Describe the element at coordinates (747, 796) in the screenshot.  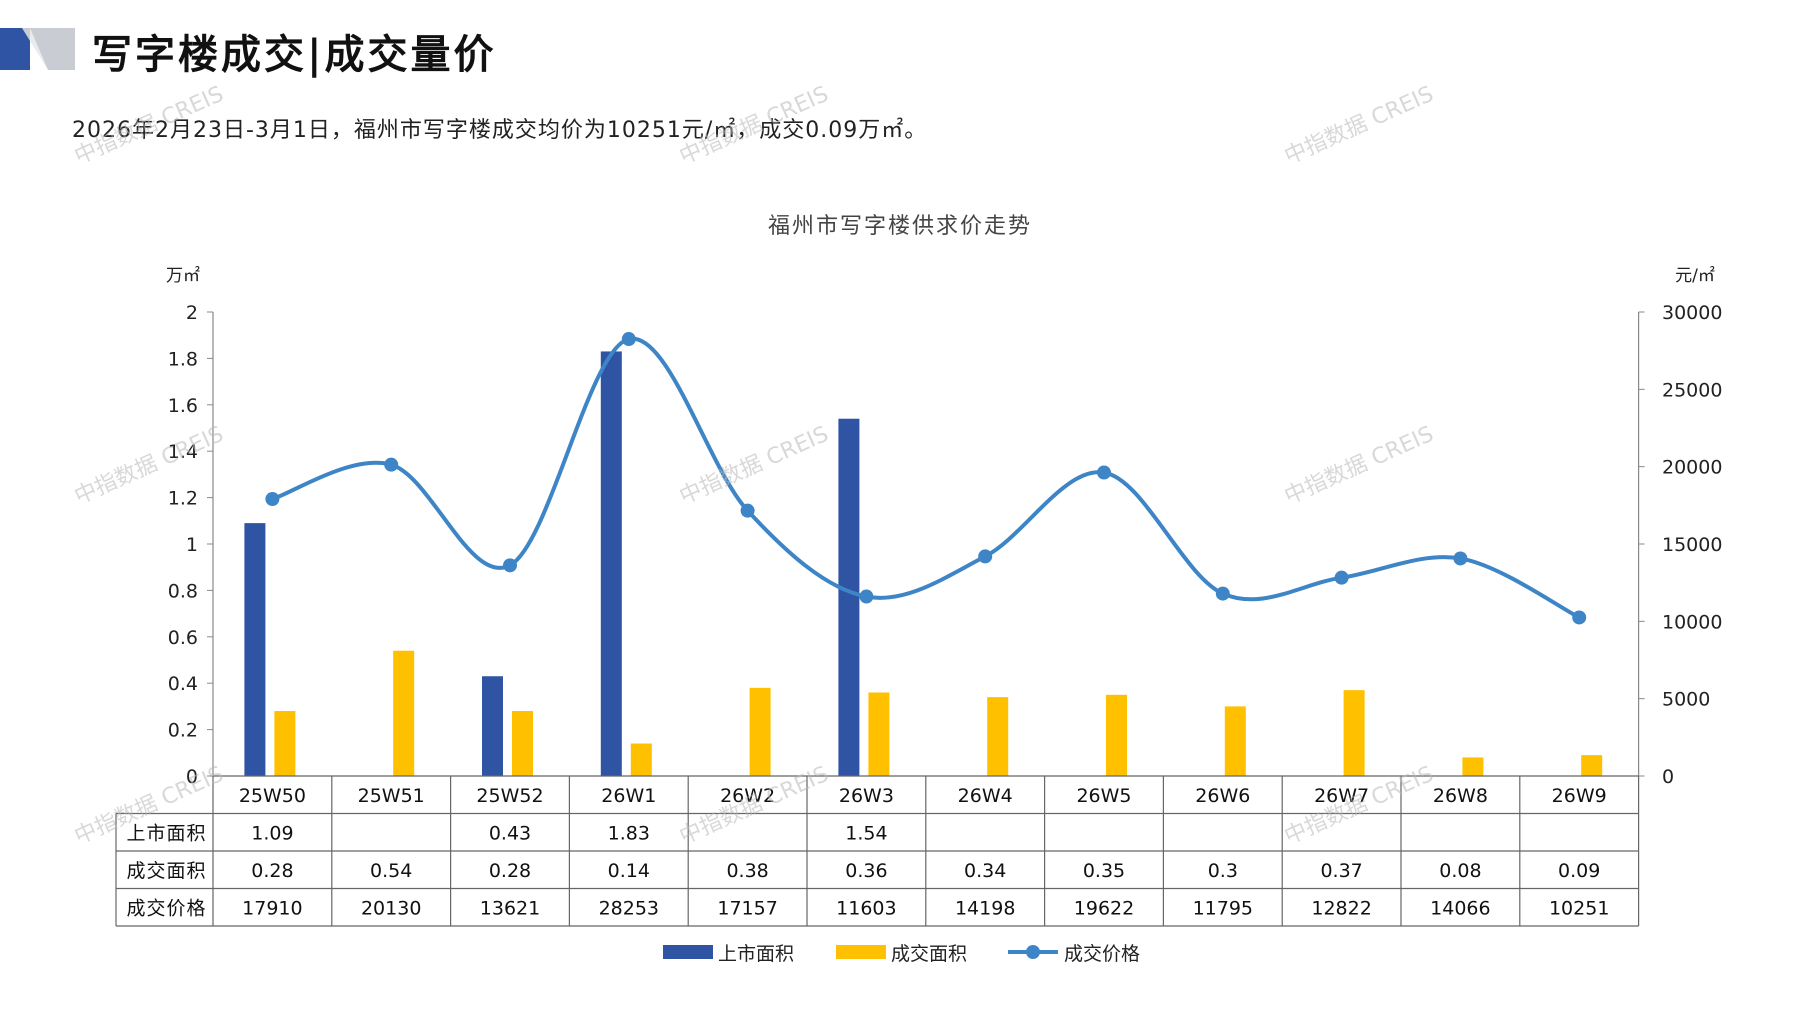
I see `x-tick-label: 26W2` at that location.